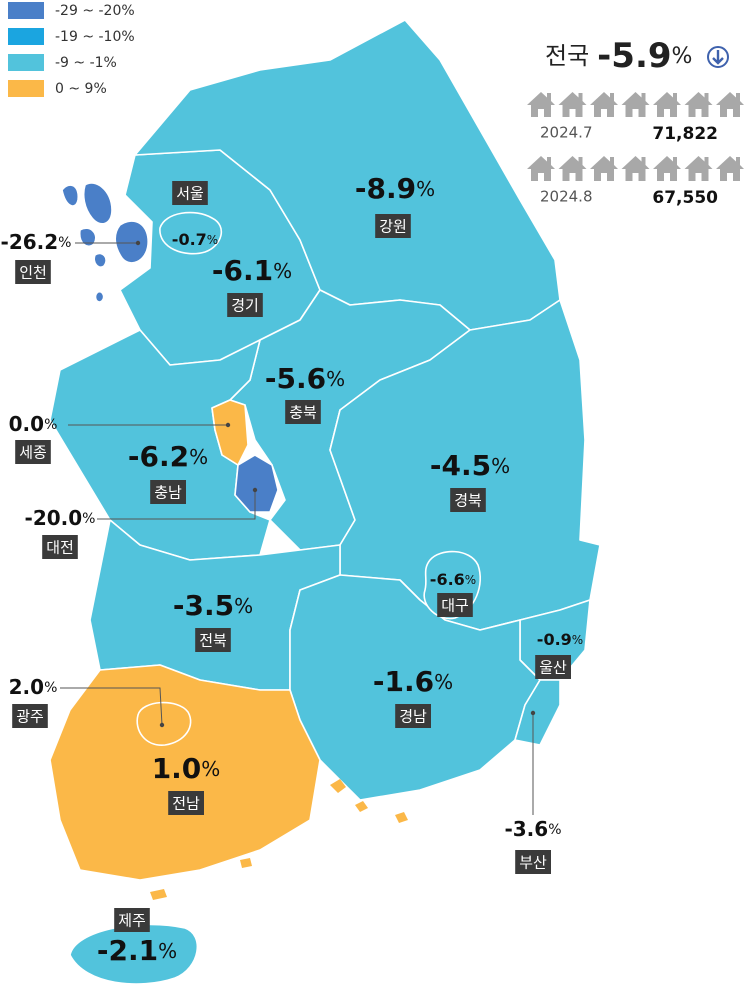 The width and height of the screenshot is (750, 989). What do you see at coordinates (60, 518) in the screenshot?
I see `region-value: -20.0%` at bounding box center [60, 518].